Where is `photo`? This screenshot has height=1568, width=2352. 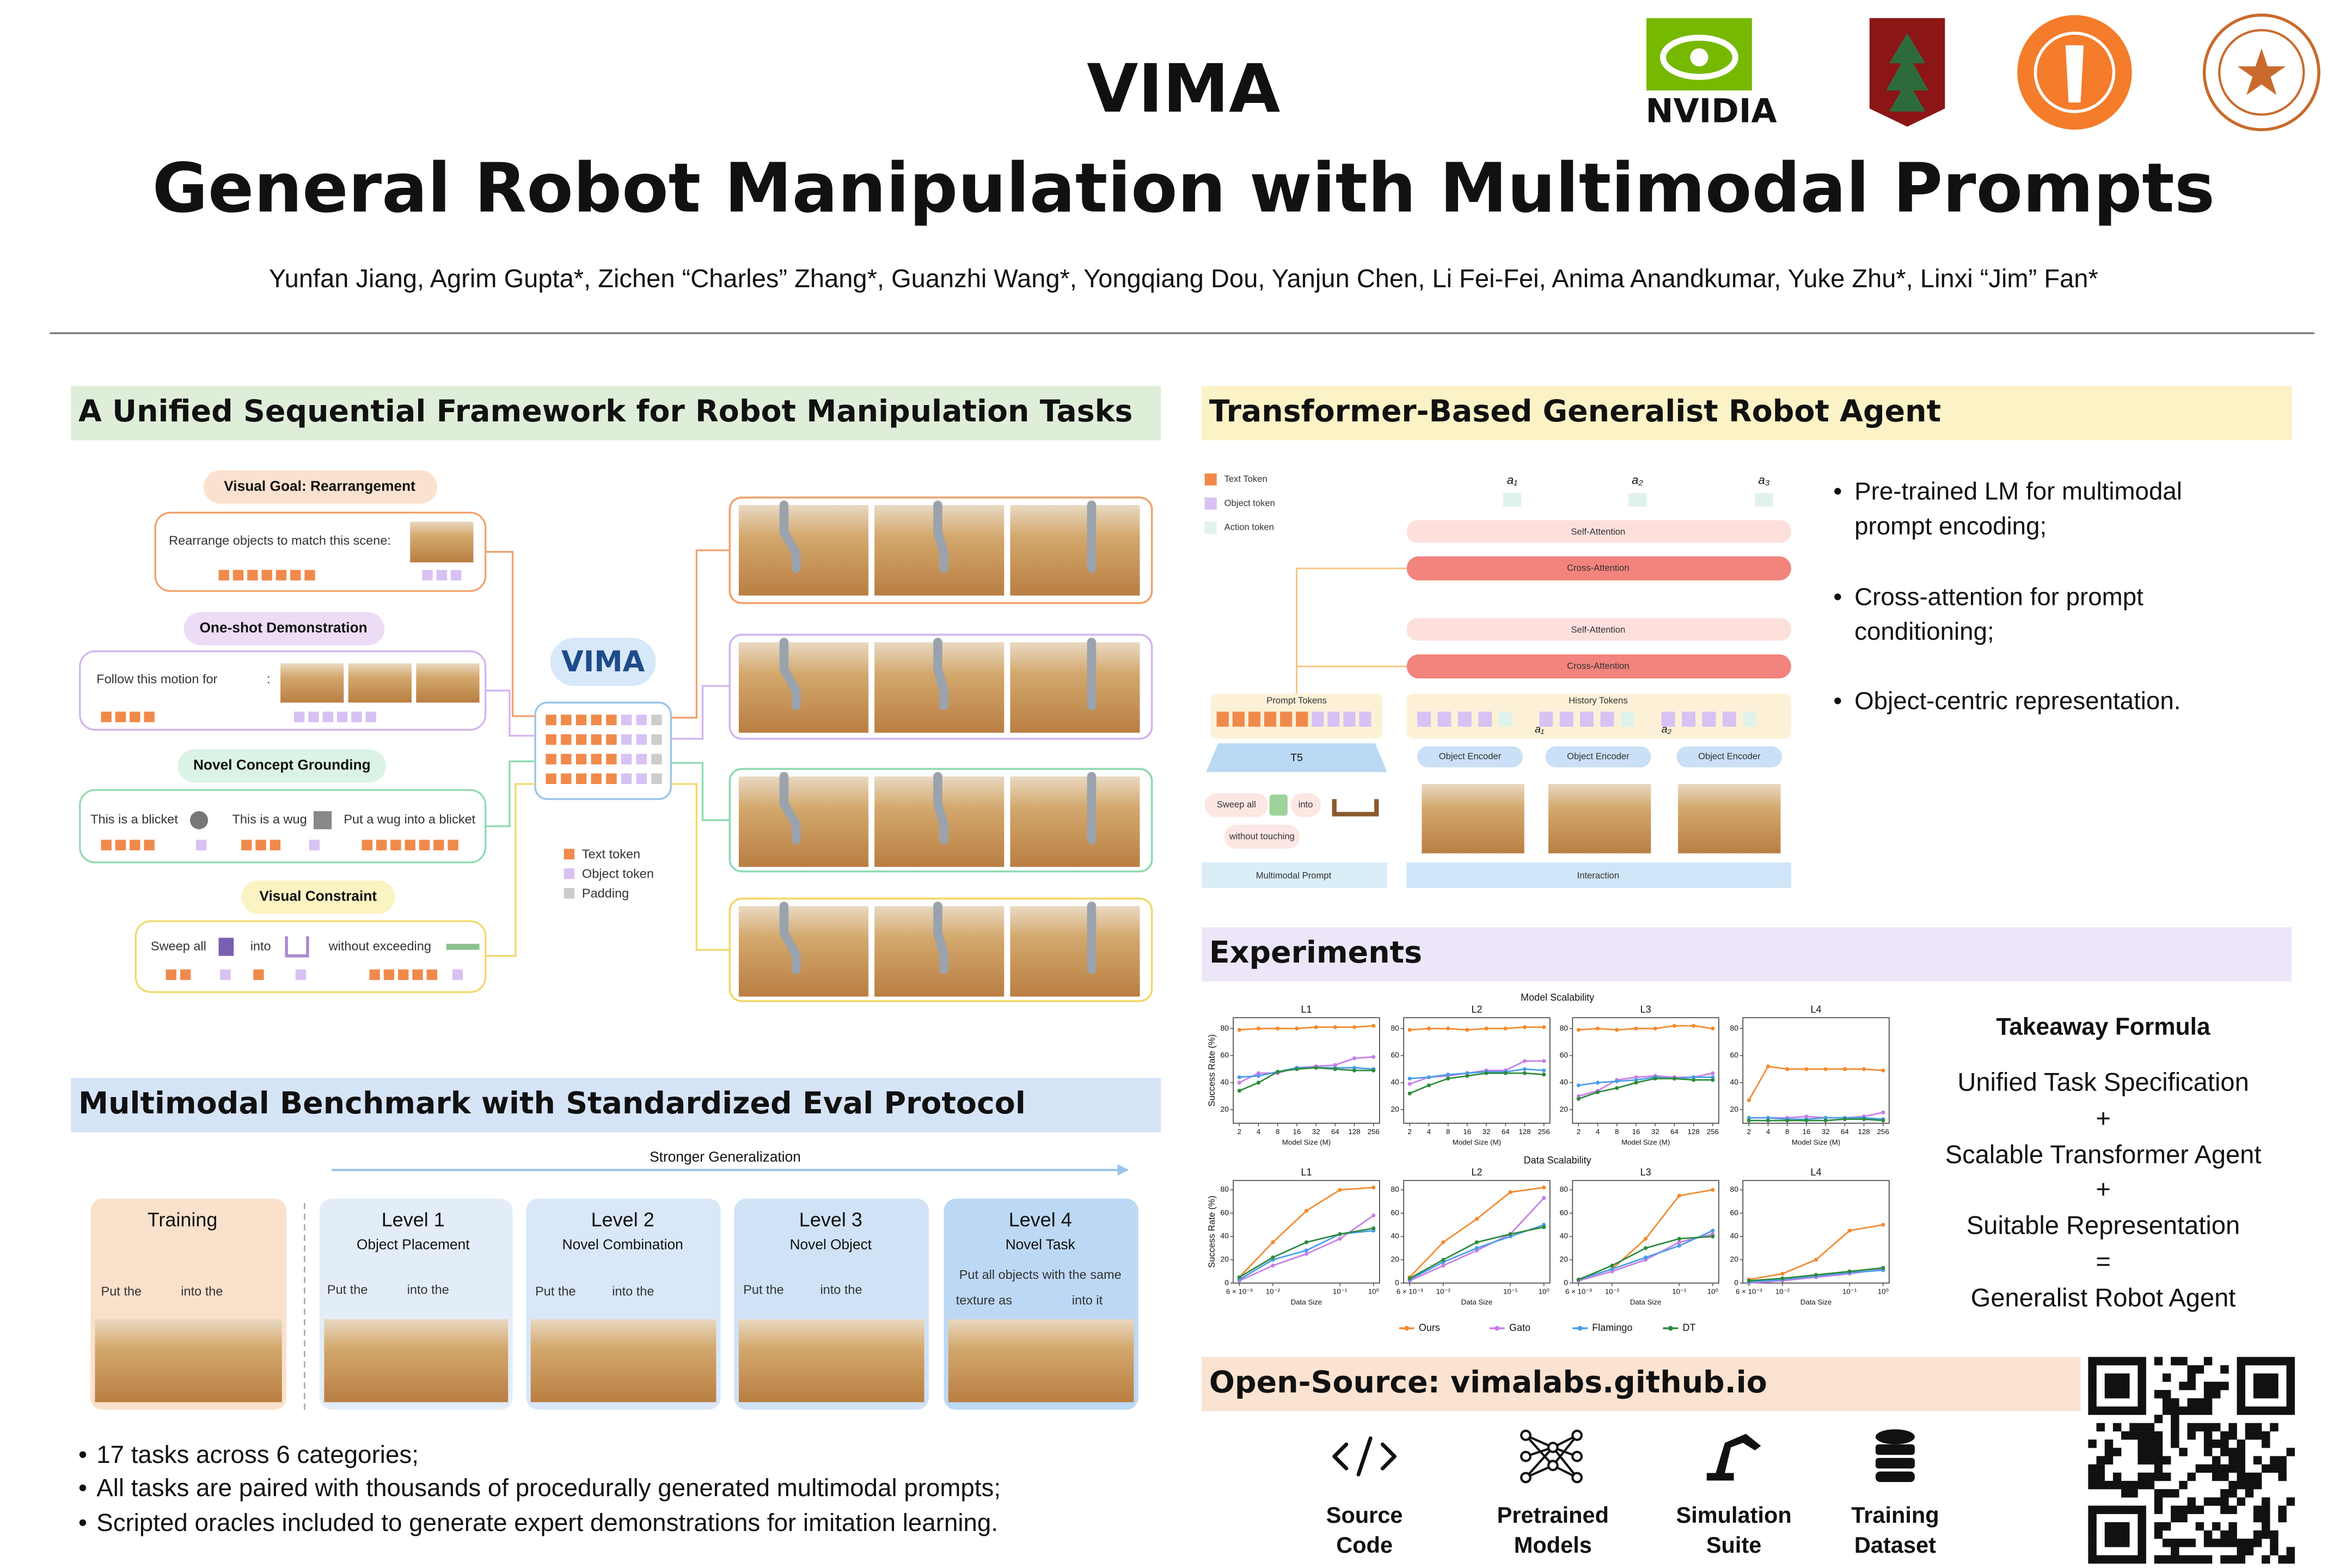
photo is located at coordinates (623, 1360).